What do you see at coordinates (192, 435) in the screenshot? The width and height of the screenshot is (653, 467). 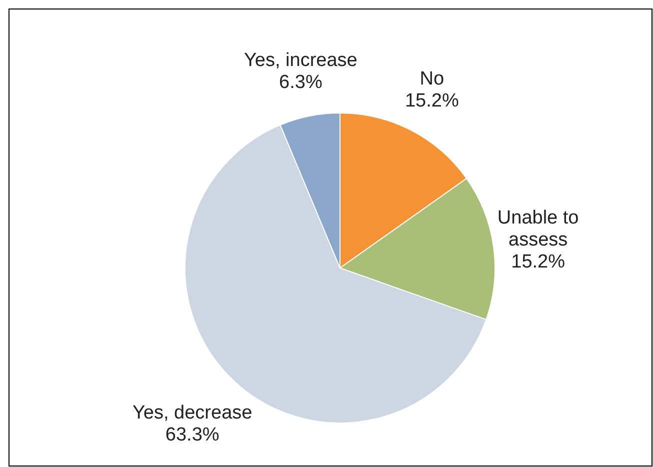 I see `data-label: 63.3%` at bounding box center [192, 435].